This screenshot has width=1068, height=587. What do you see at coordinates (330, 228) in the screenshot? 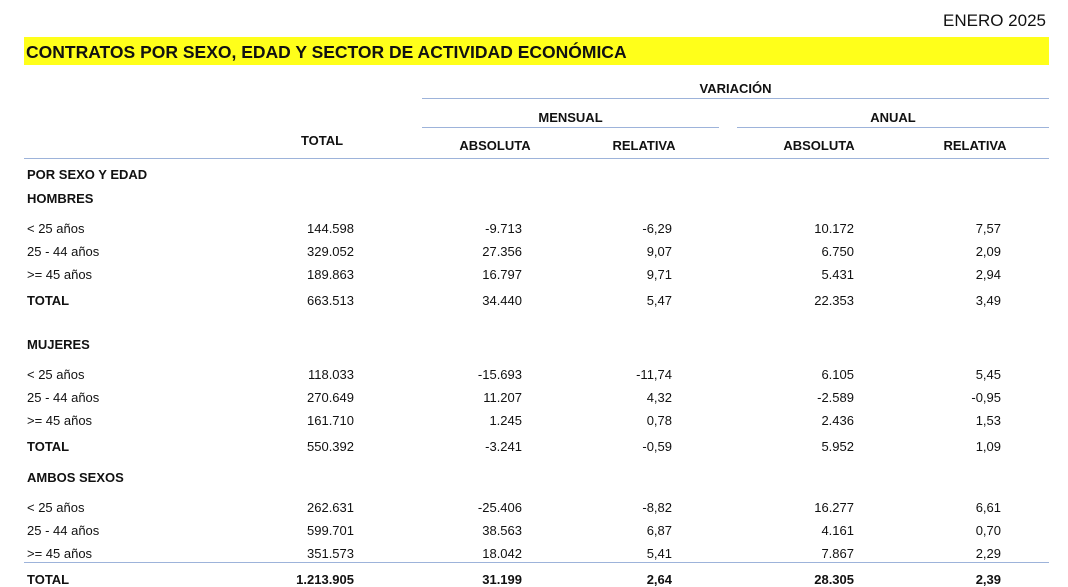
I see `cell-total: 144.598` at bounding box center [330, 228].